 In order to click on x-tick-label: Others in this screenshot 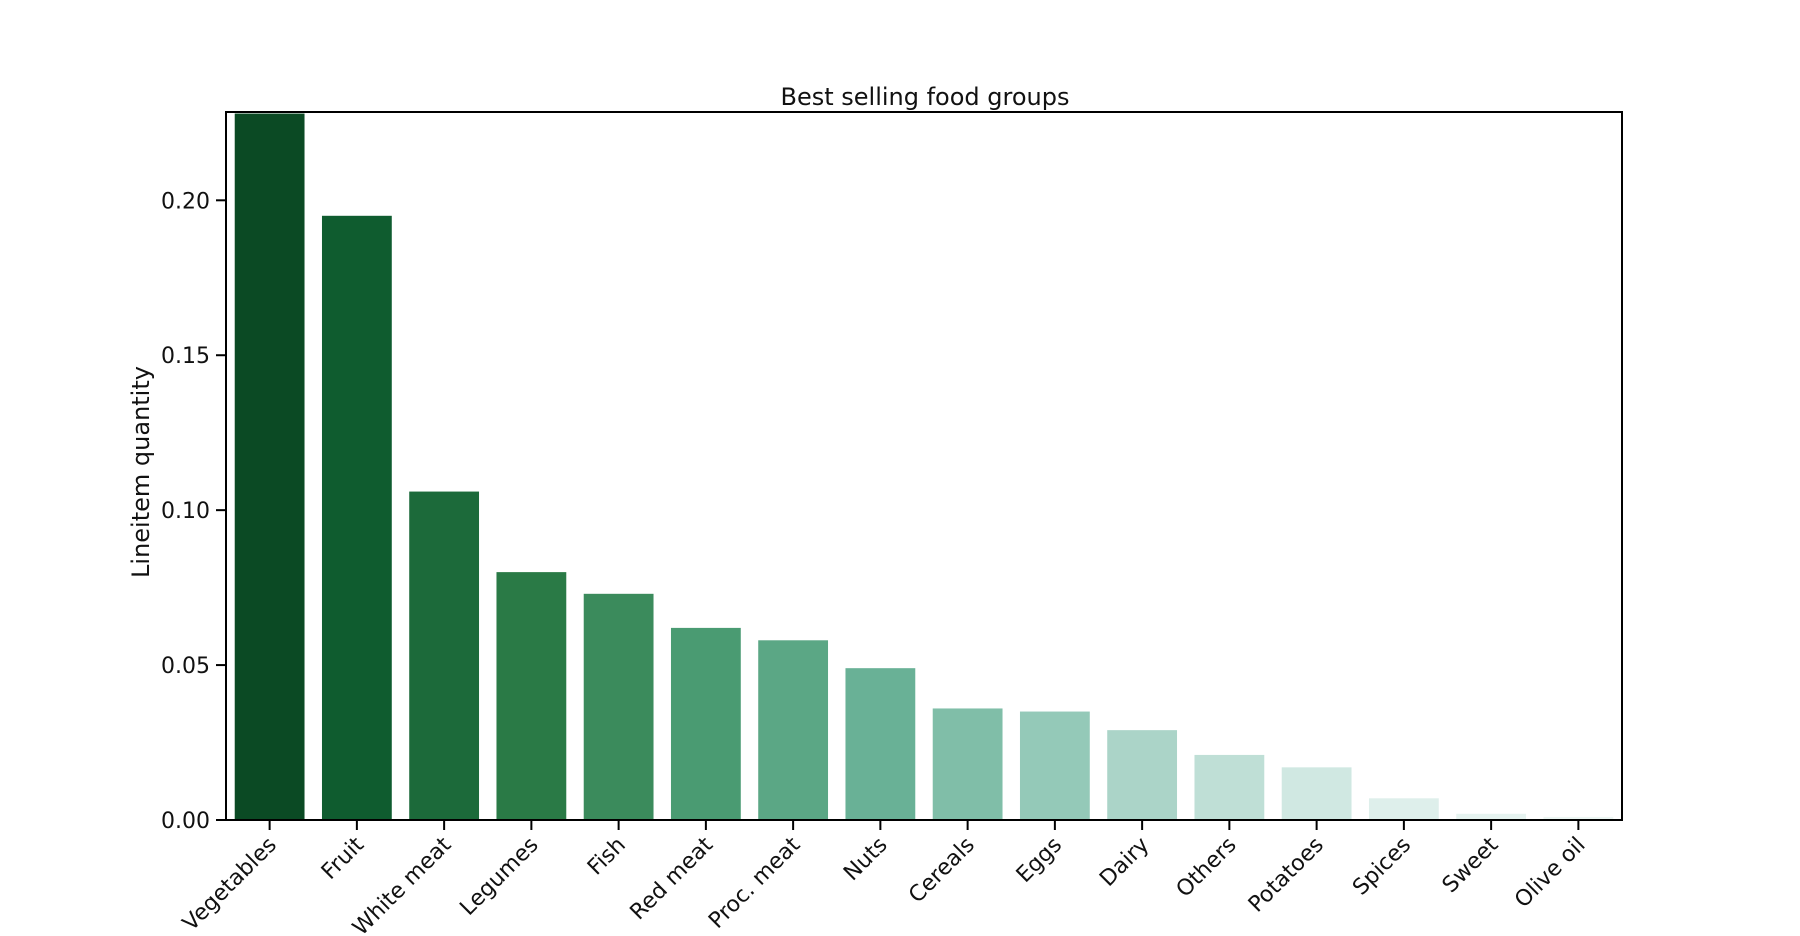, I will do `click(1207, 868)`.